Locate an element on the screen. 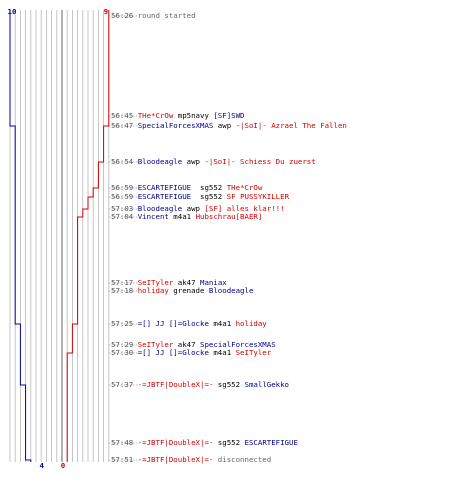 The width and height of the screenshot is (450, 500). red-start-count: 9 is located at coordinates (106, 11).